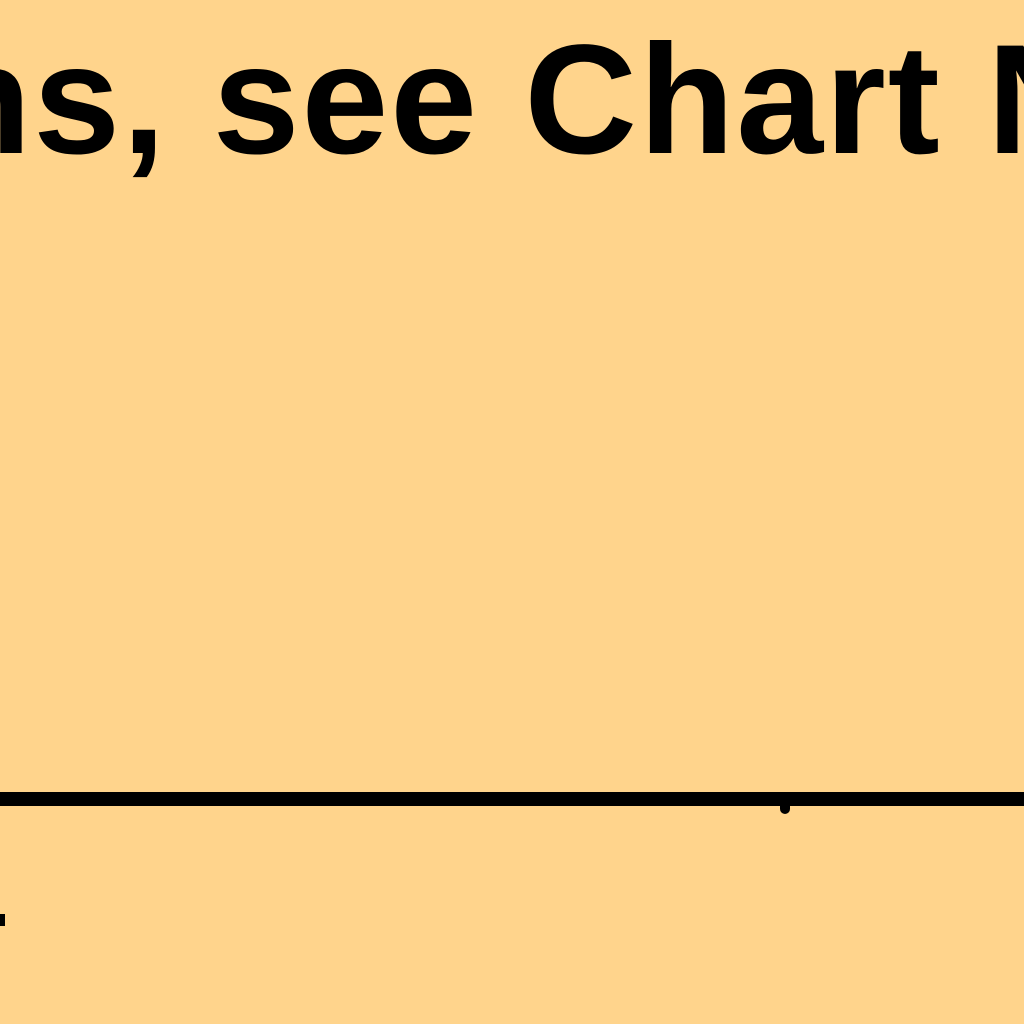  I want to click on divider-rule-notch, so click(785, 809).